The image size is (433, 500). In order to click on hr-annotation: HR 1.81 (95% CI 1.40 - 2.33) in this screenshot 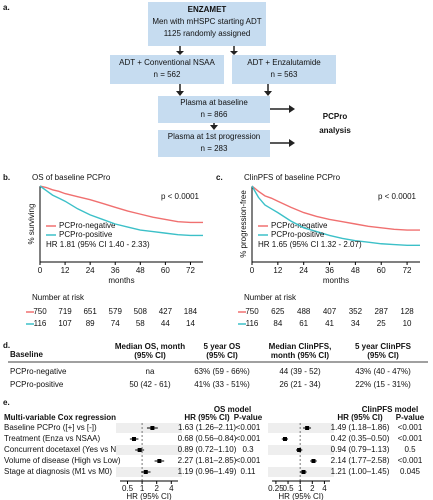, I will do `click(98, 244)`.